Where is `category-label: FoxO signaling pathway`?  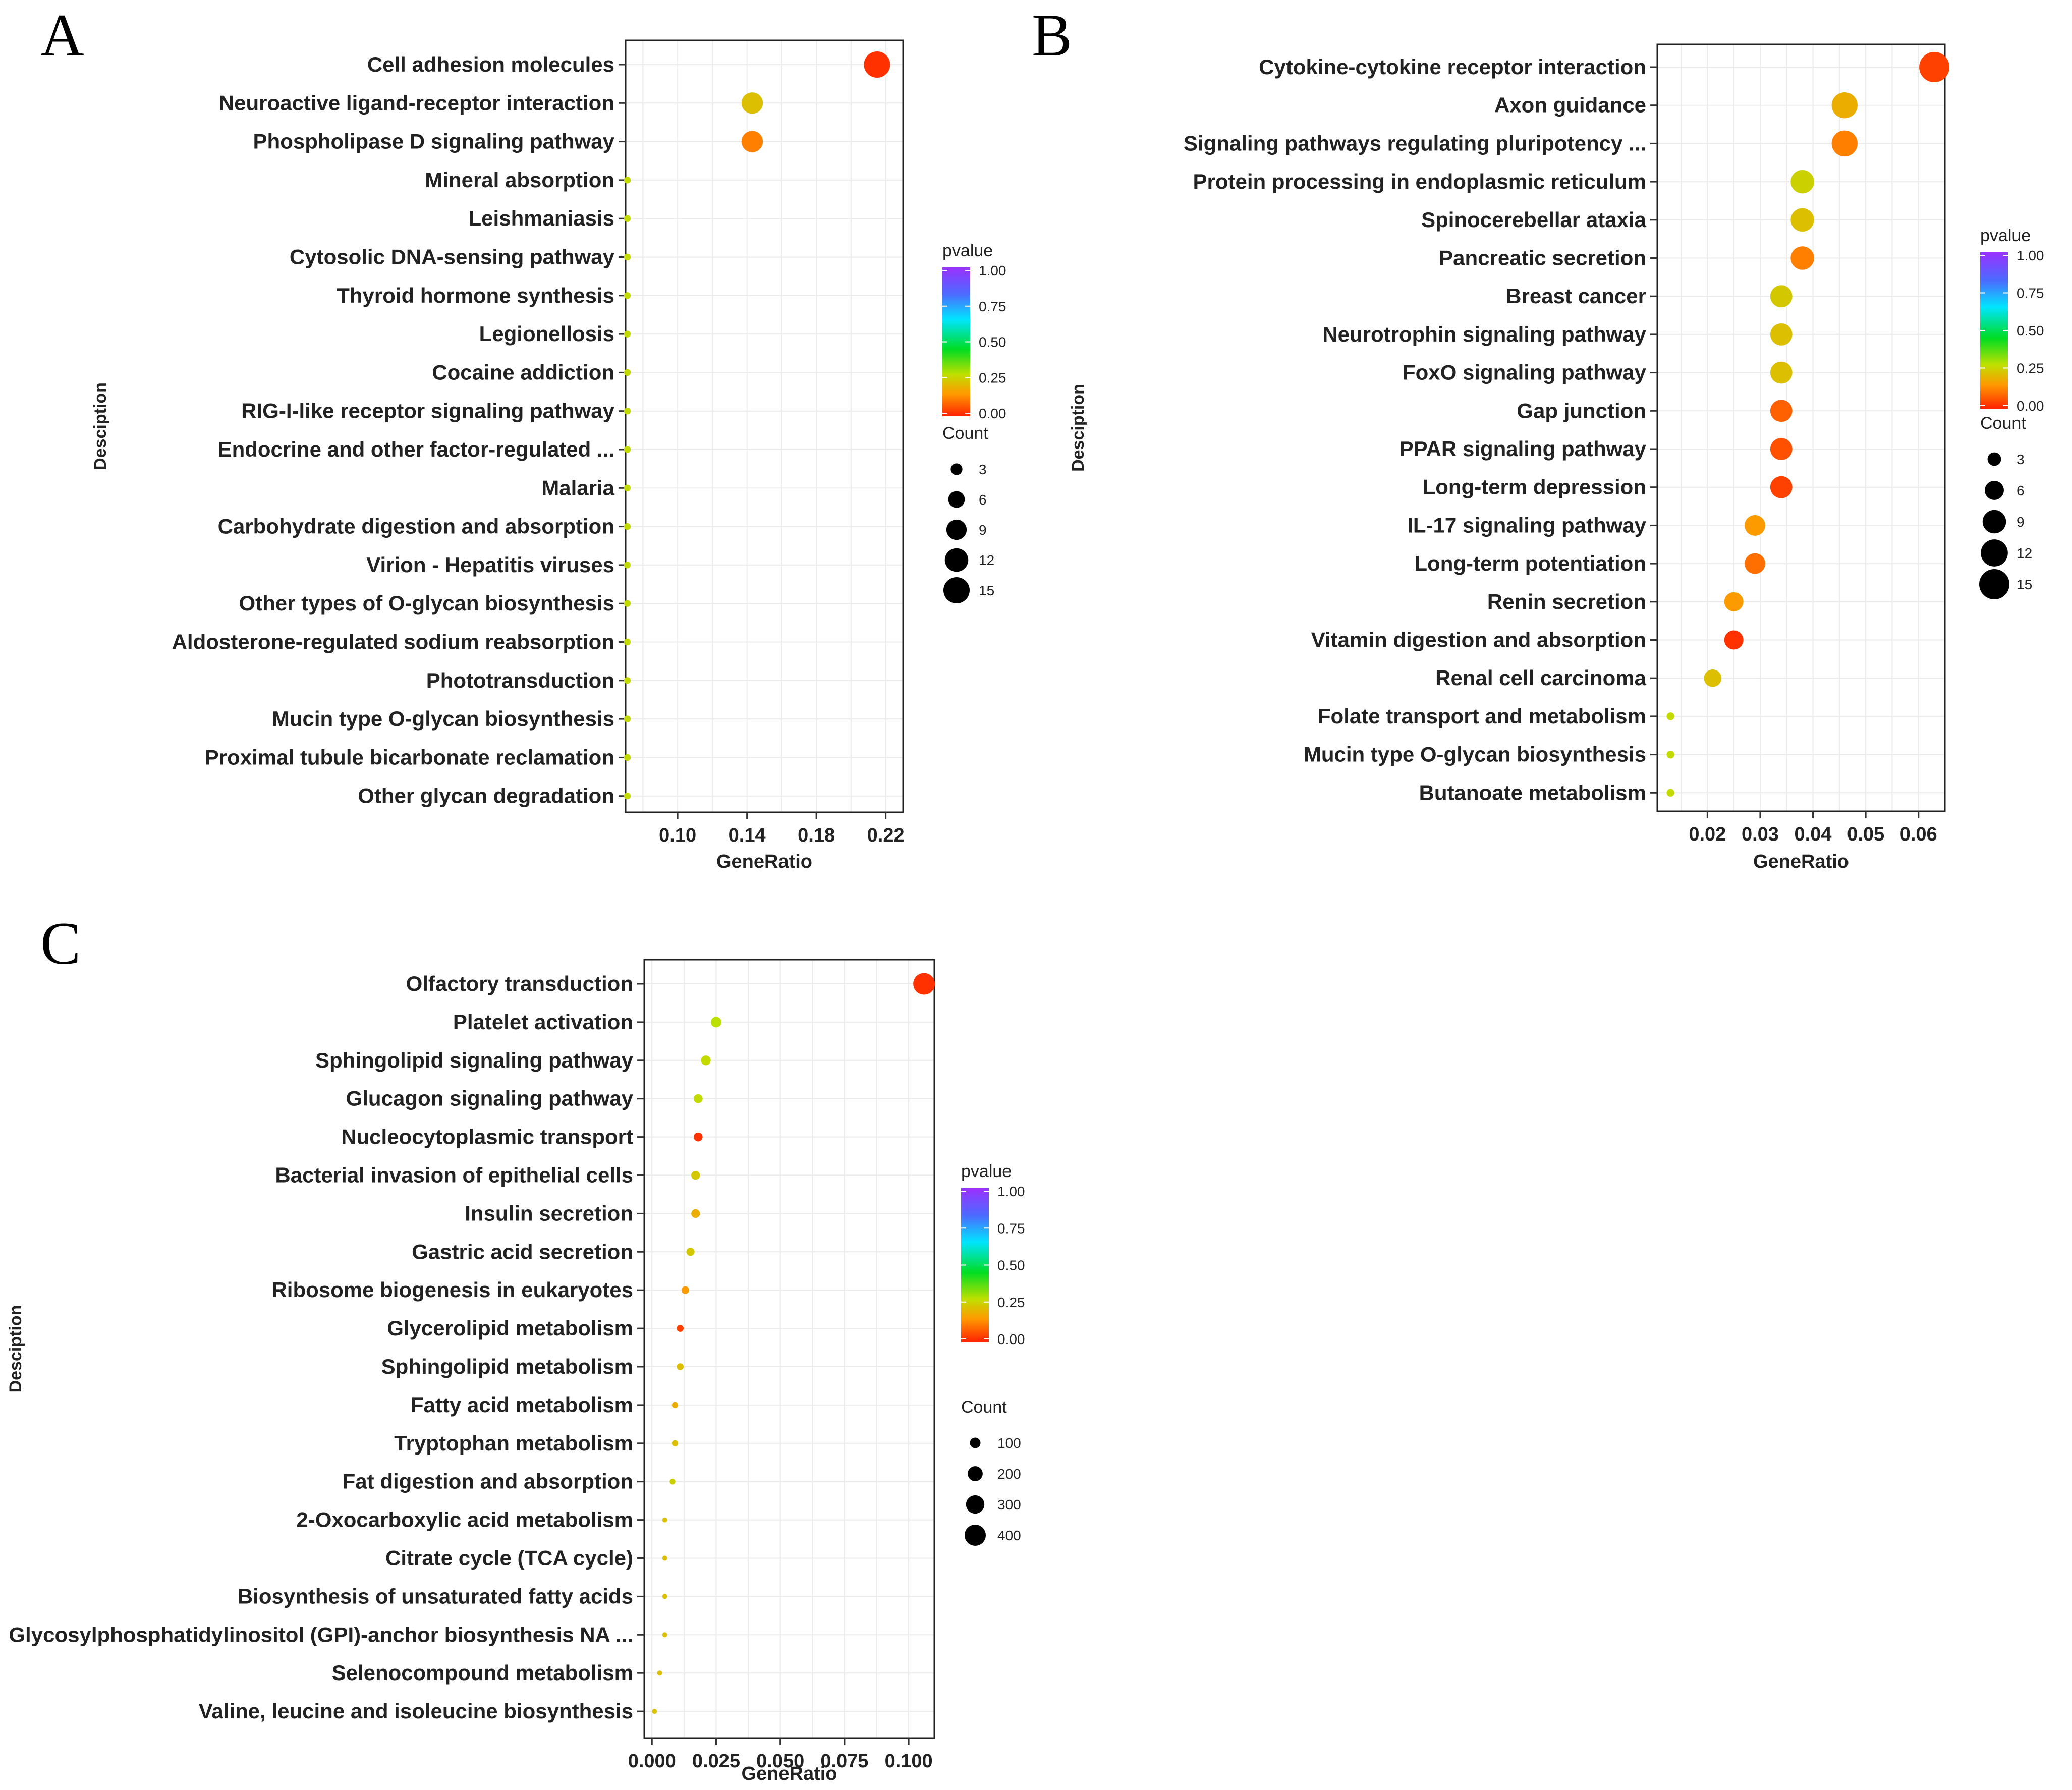
category-label: FoxO signaling pathway is located at coordinates (1525, 372).